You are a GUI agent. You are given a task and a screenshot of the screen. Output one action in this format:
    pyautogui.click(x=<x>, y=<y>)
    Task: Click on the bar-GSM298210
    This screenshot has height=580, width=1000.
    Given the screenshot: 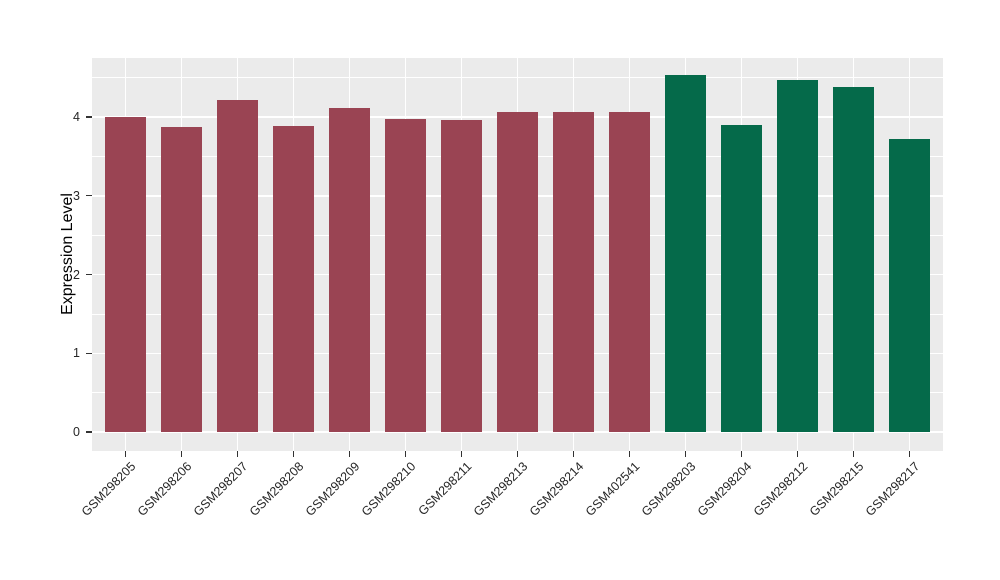 What is the action you would take?
    pyautogui.click(x=405, y=275)
    